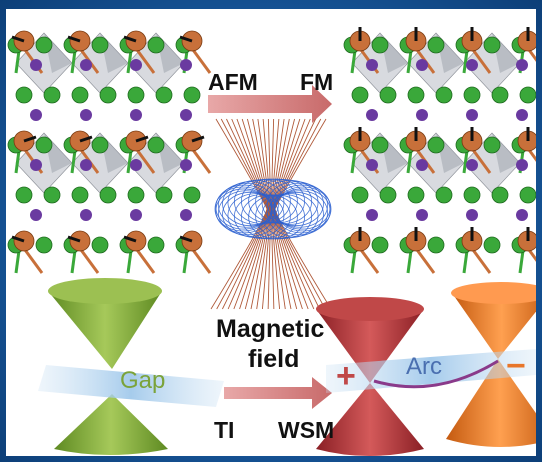 Image resolution: width=542 pixels, height=462 pixels. I want to click on minus-chirality-label: −, so click(516, 366).